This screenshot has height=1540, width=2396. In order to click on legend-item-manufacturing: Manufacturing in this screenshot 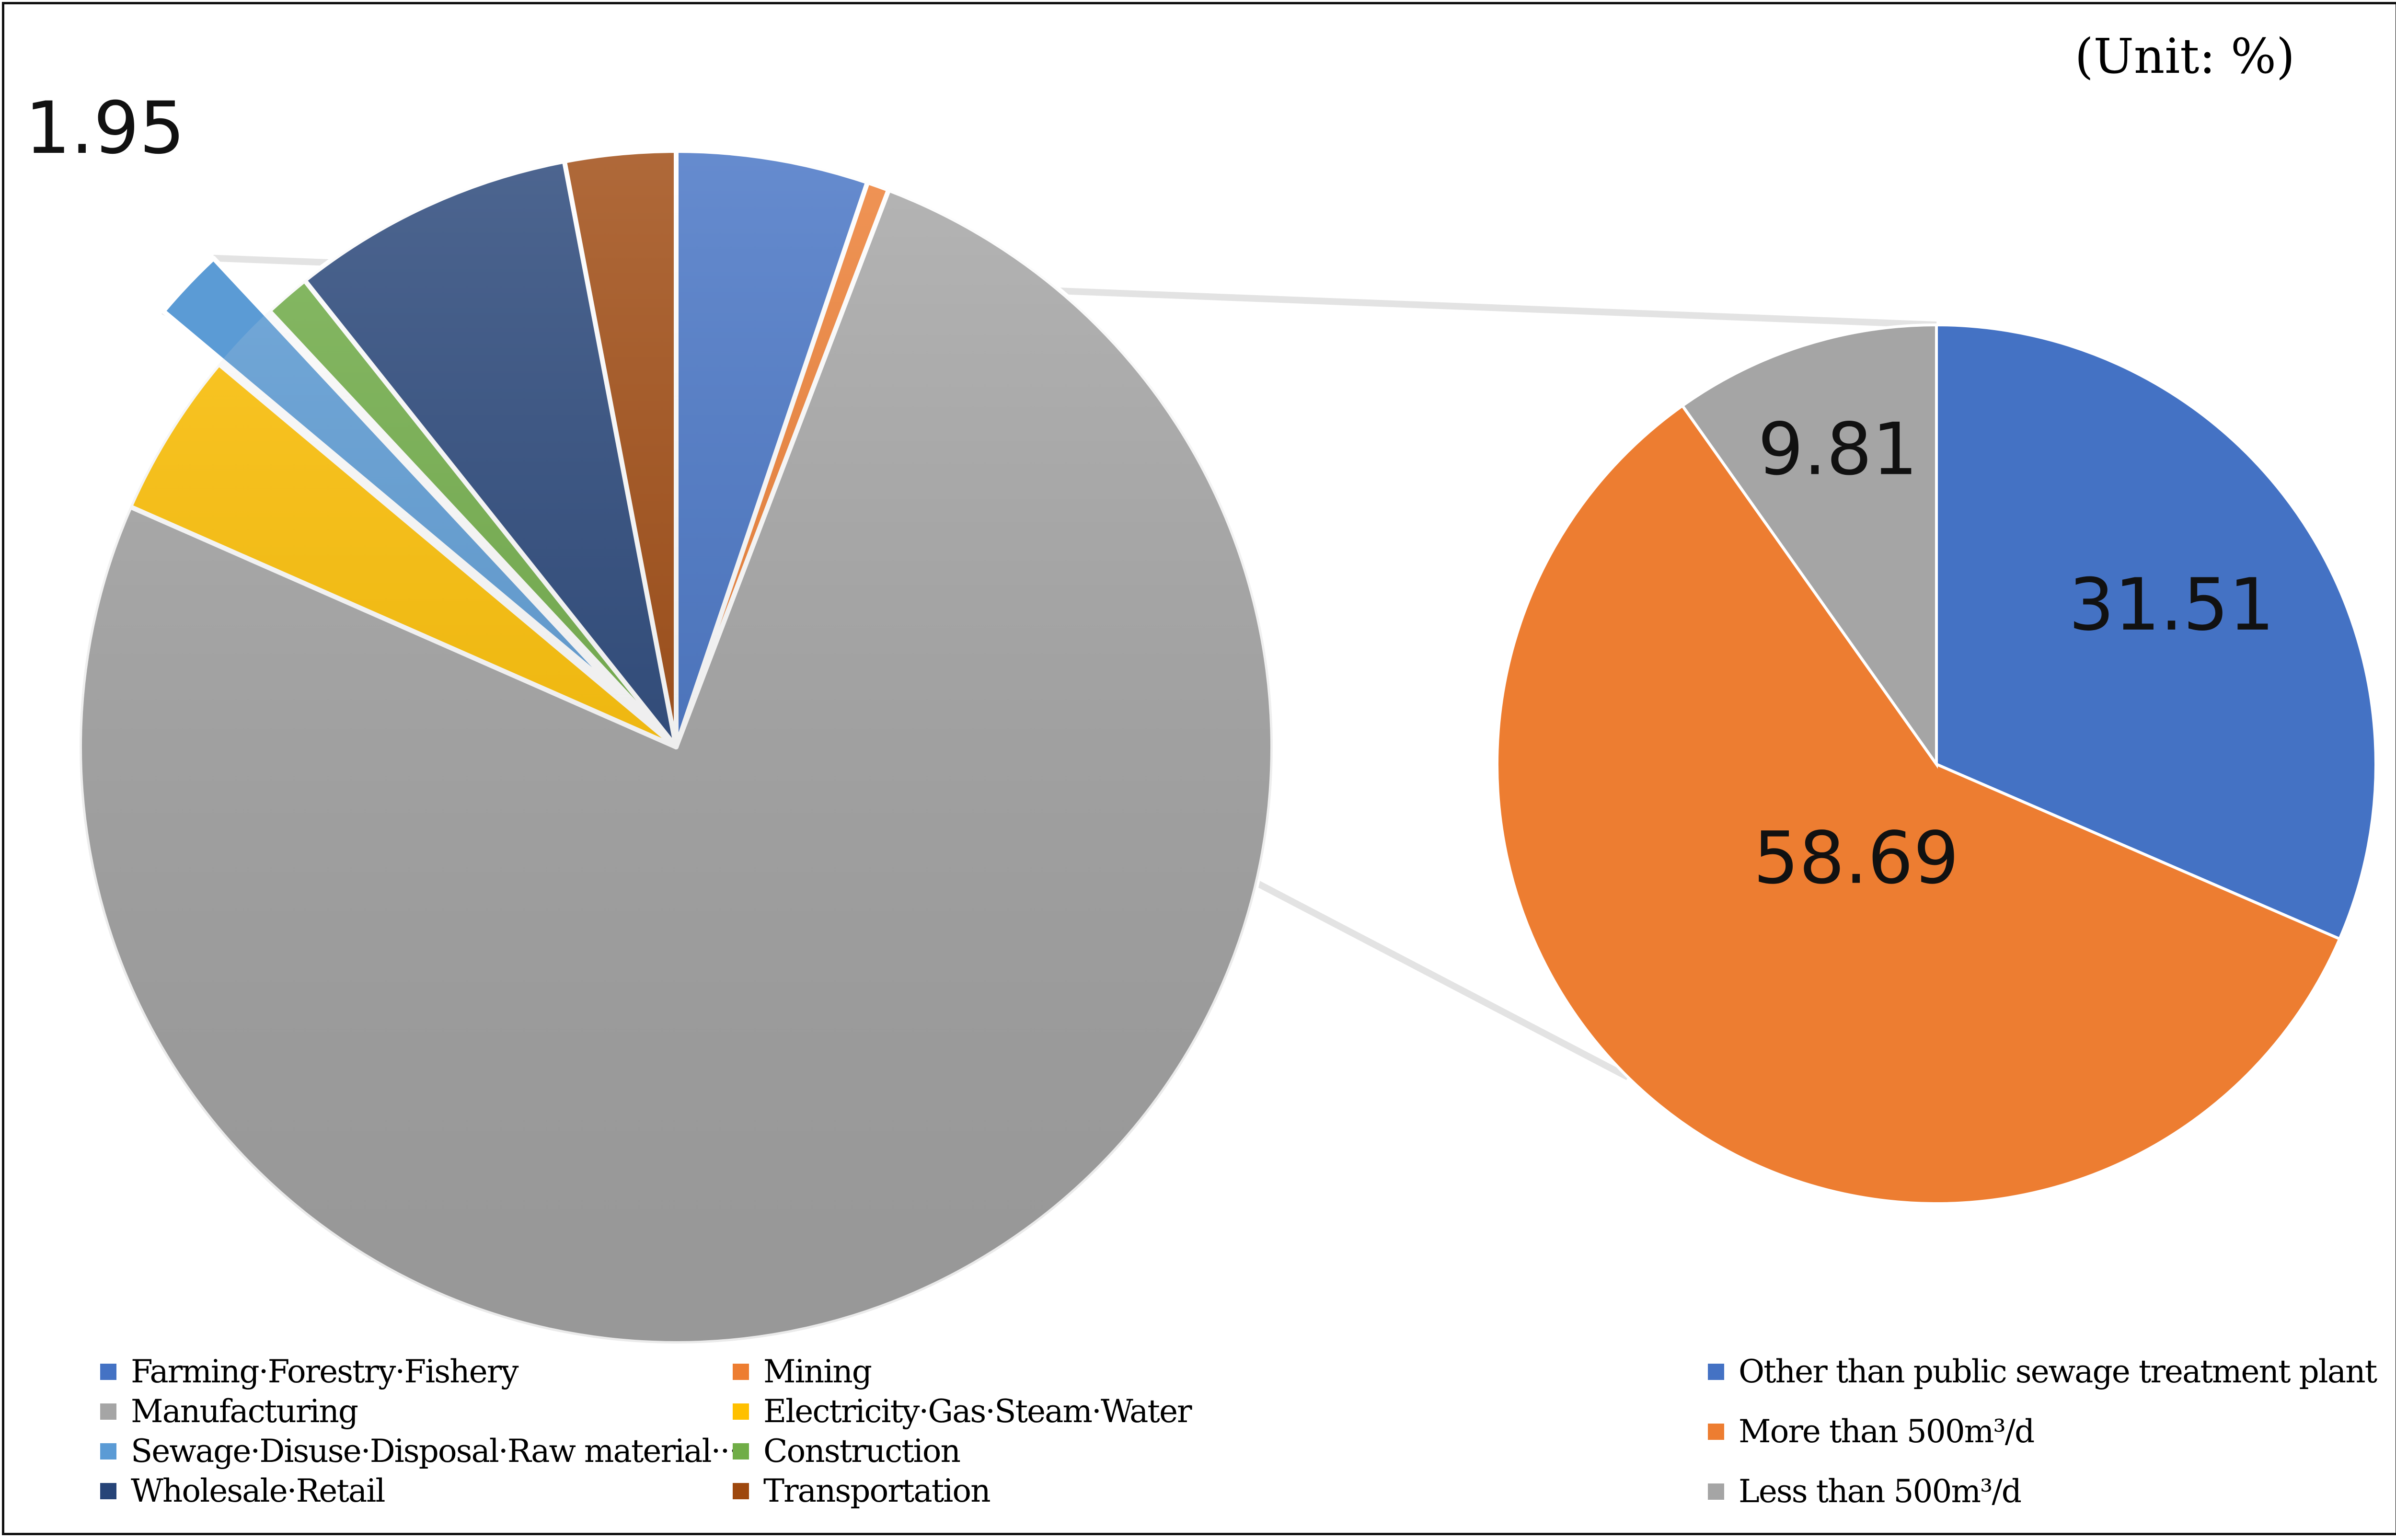, I will do `click(229, 1411)`.